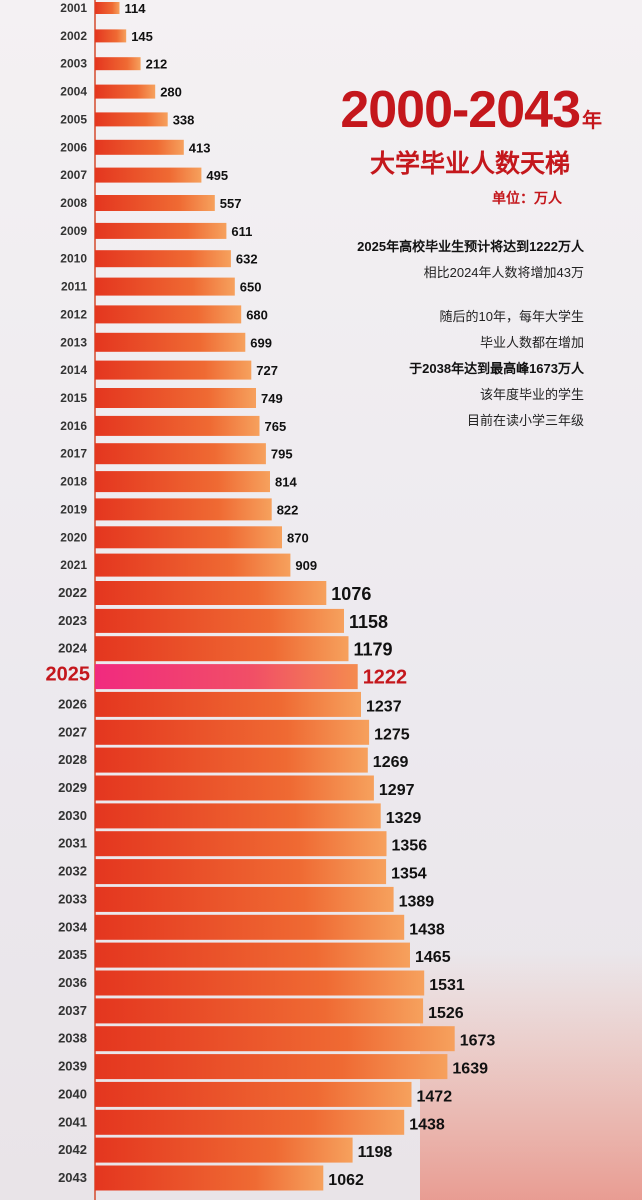 Image resolution: width=642 pixels, height=1200 pixels. What do you see at coordinates (72, 703) in the screenshot?
I see `year-label: 2026` at bounding box center [72, 703].